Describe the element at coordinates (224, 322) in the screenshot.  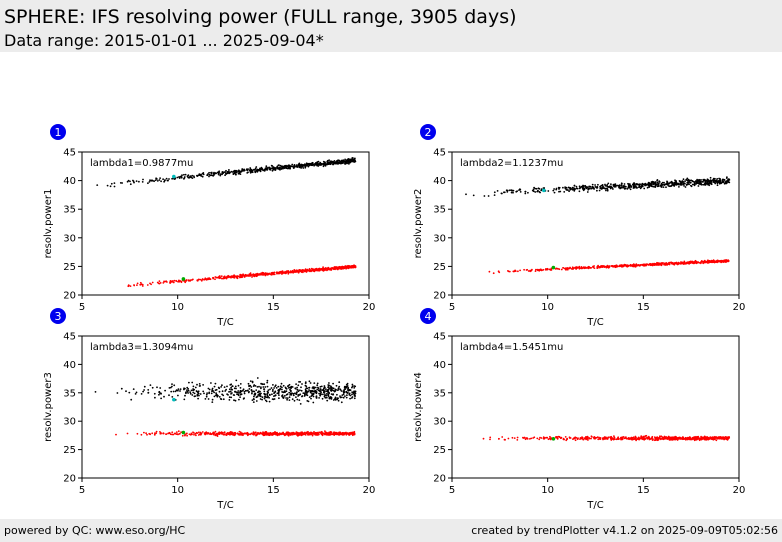
I see `x-axis-label: T/C` at that location.